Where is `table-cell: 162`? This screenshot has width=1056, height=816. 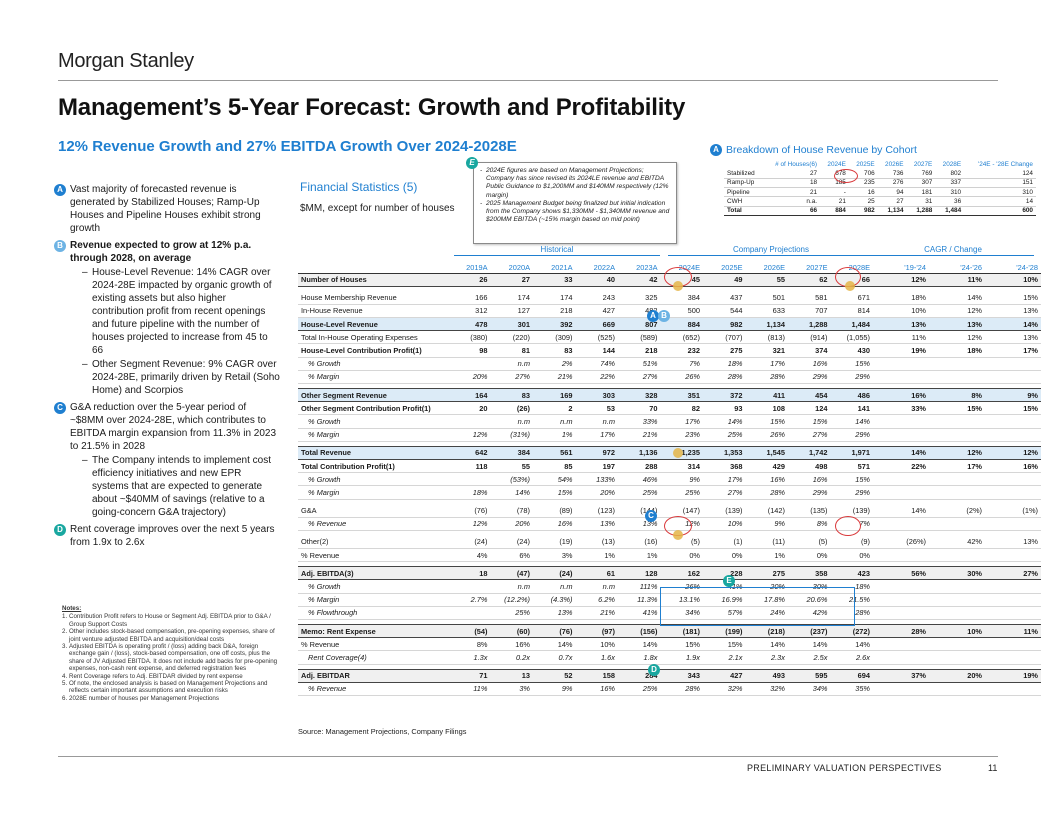 table-cell: 162 is located at coordinates (681, 573).